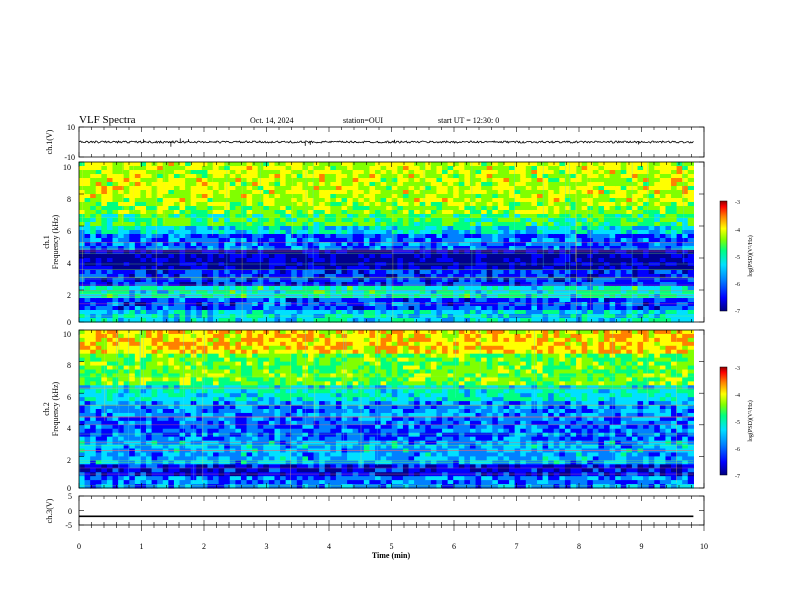 The width and height of the screenshot is (792, 612). Describe the element at coordinates (107, 120) in the screenshot. I see `figure-title: VLF Spectra` at that location.